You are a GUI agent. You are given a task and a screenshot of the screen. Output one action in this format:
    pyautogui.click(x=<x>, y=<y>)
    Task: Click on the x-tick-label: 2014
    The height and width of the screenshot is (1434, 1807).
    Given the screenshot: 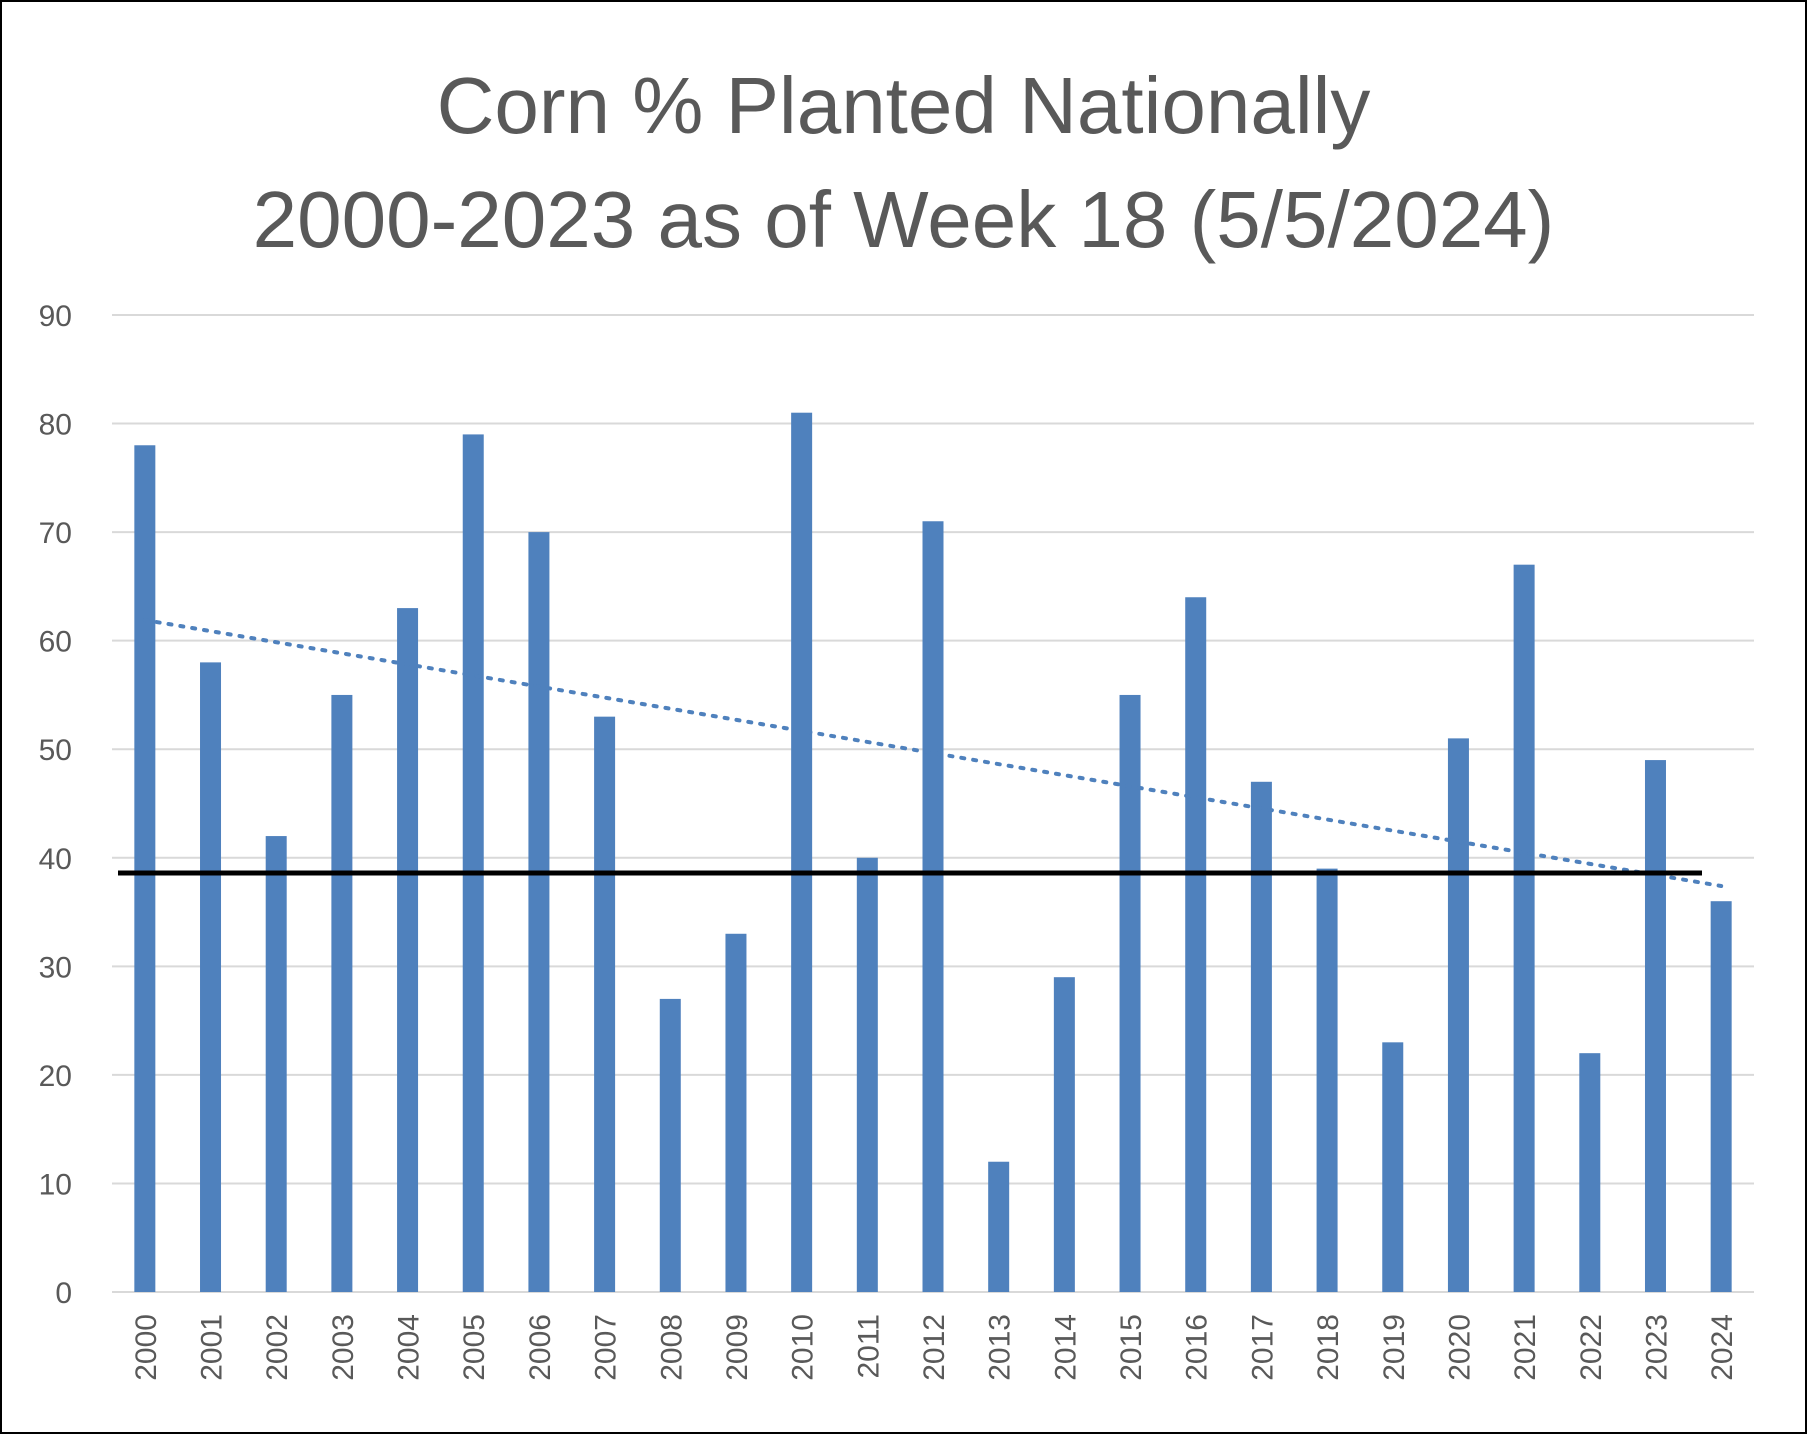 What is the action you would take?
    pyautogui.click(x=1065, y=1347)
    